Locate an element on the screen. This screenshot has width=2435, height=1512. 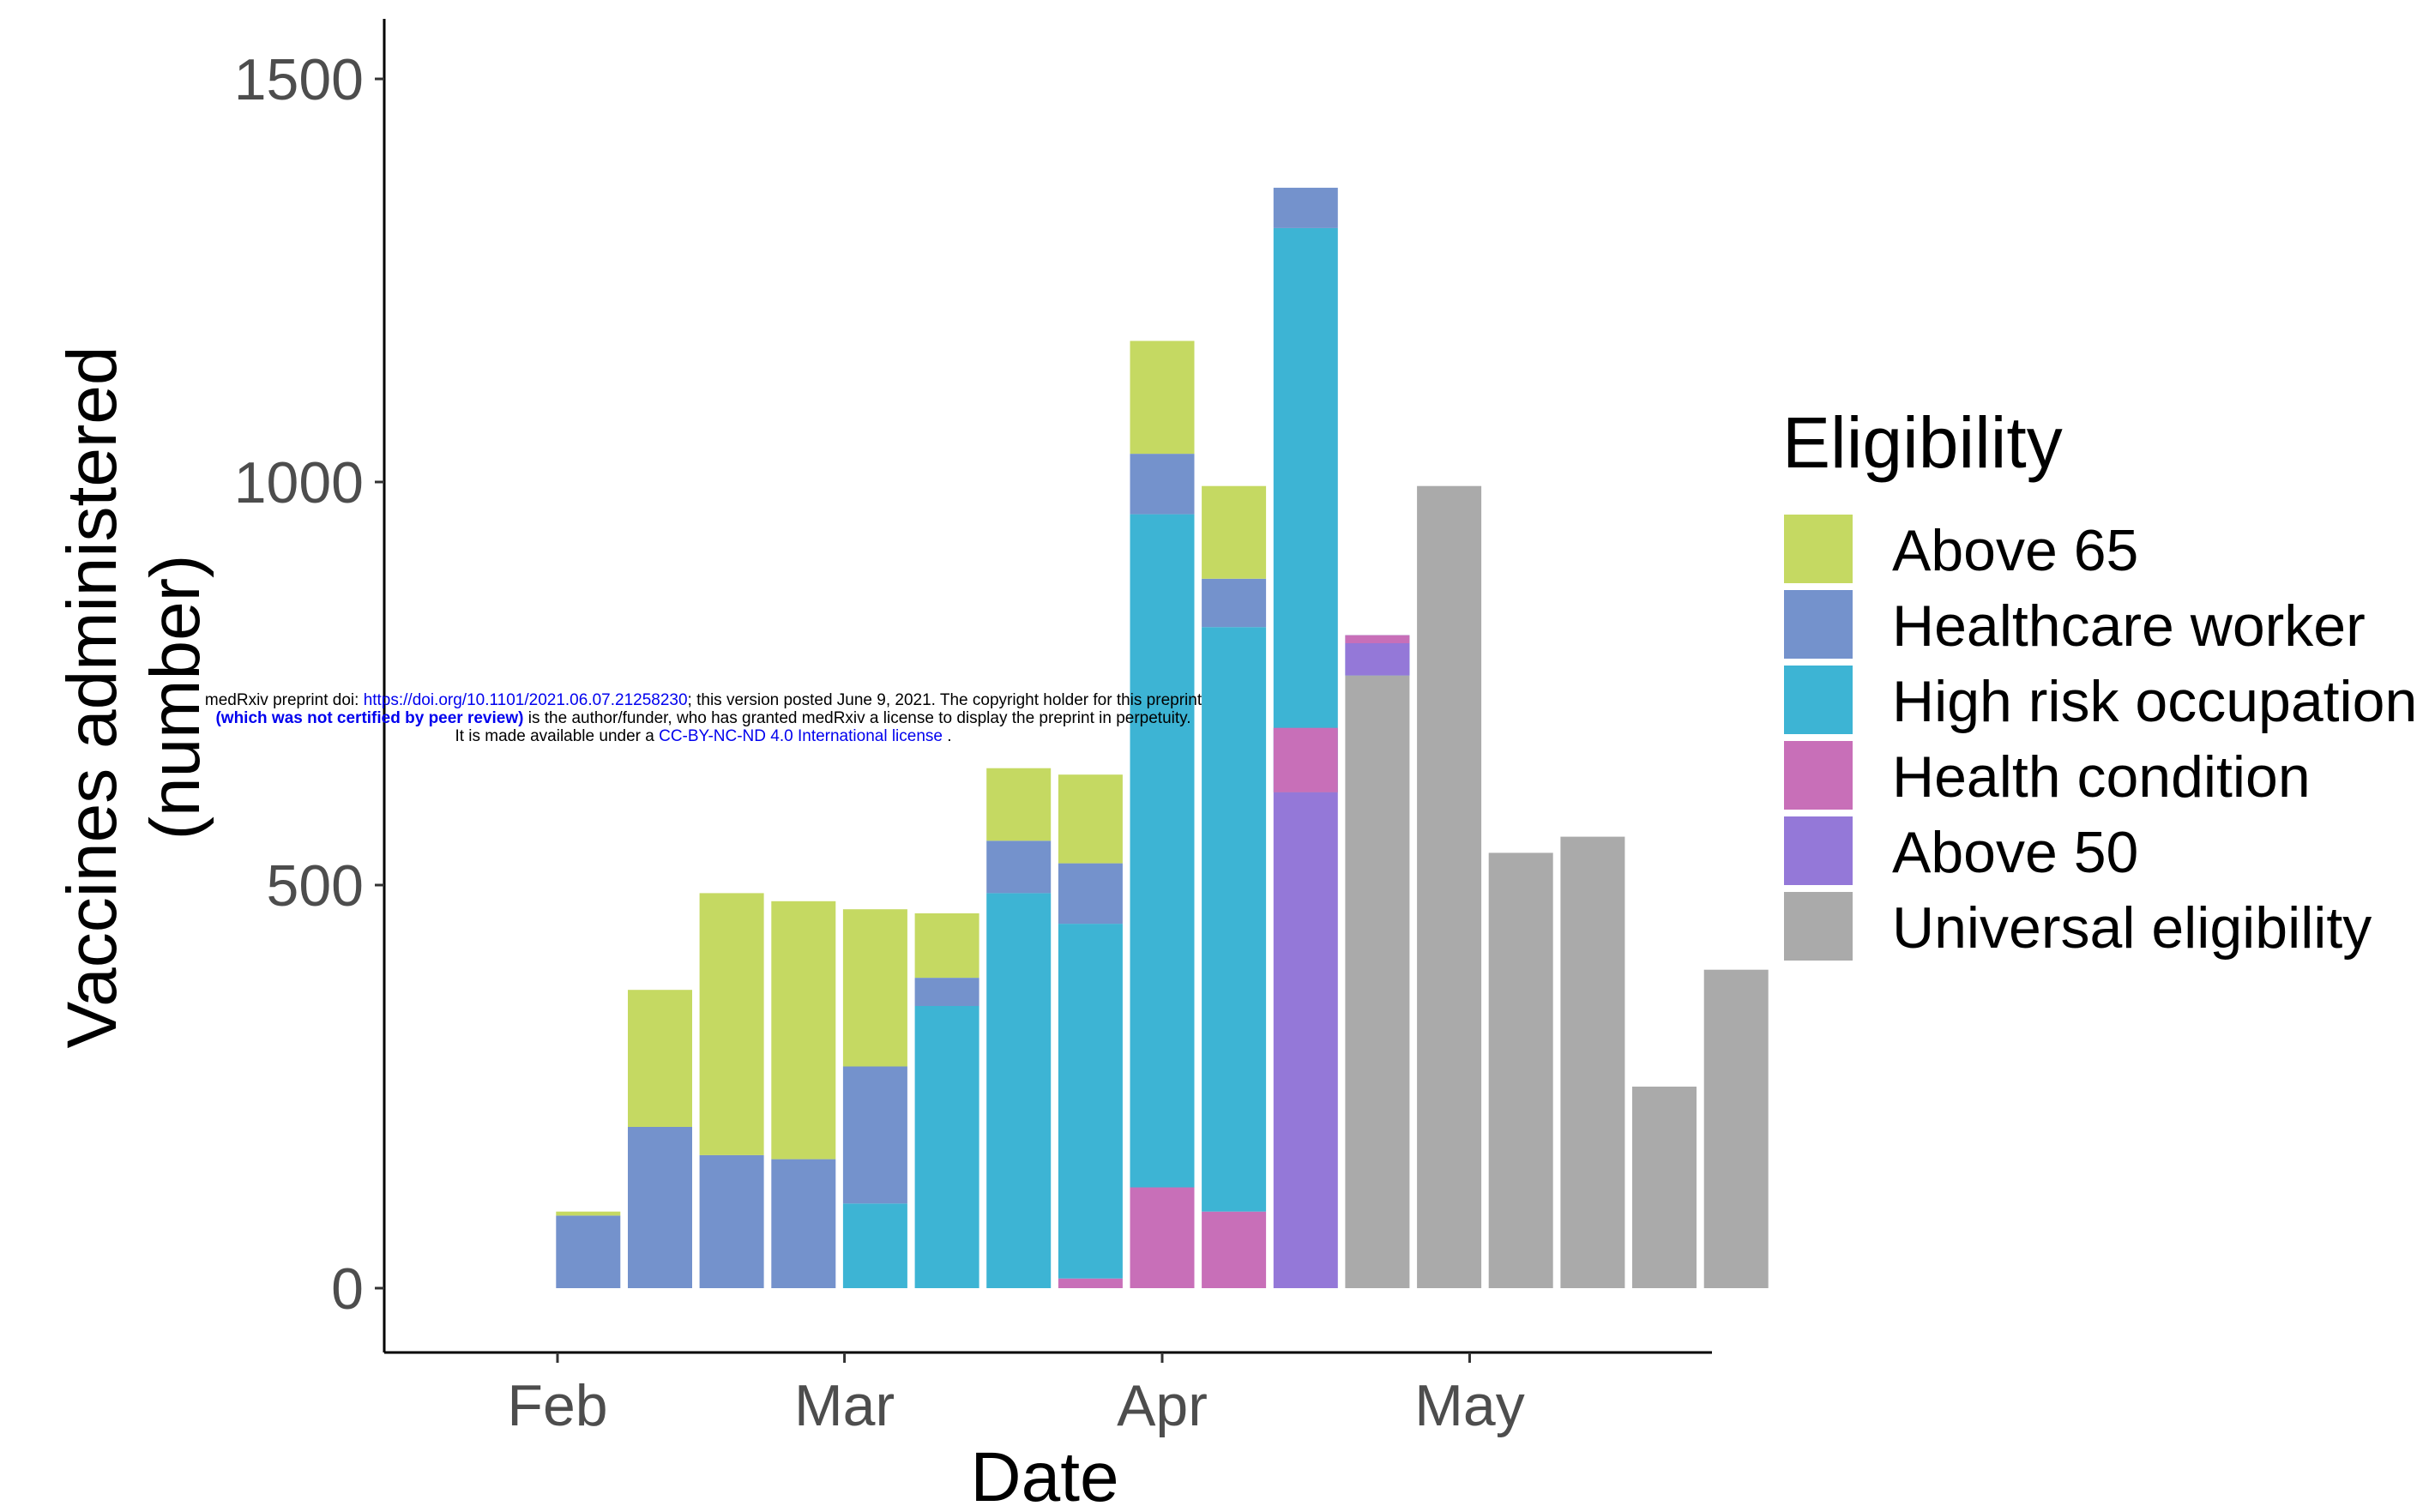
x-tick-label-may: May is located at coordinates (1469, 1405).